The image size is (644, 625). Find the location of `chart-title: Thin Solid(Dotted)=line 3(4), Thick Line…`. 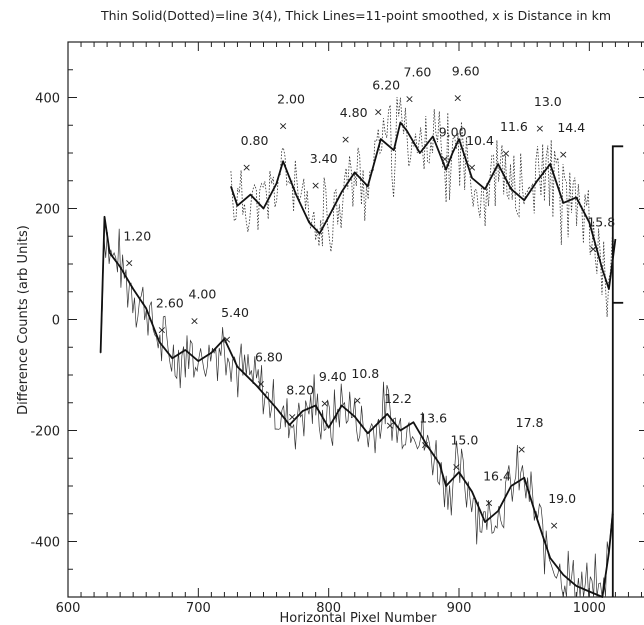

chart-title: Thin Solid(Dotted)=line 3(4), Thick Line… is located at coordinates (355, 15).